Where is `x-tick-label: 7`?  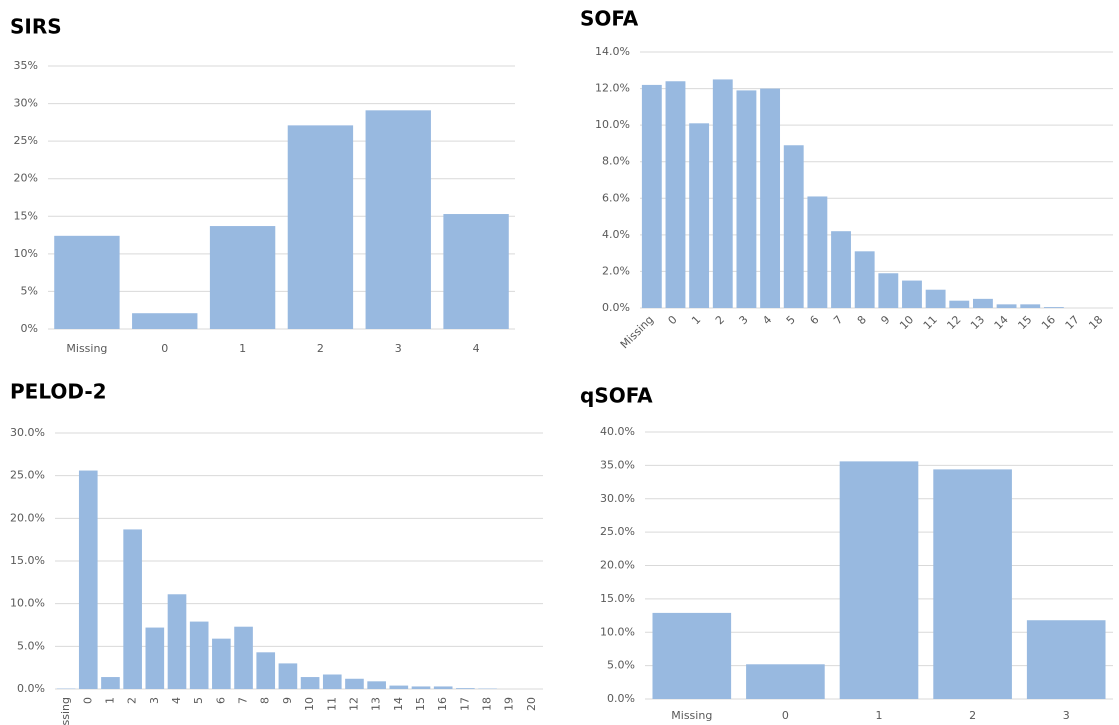 x-tick-label: 7 is located at coordinates (838, 320).